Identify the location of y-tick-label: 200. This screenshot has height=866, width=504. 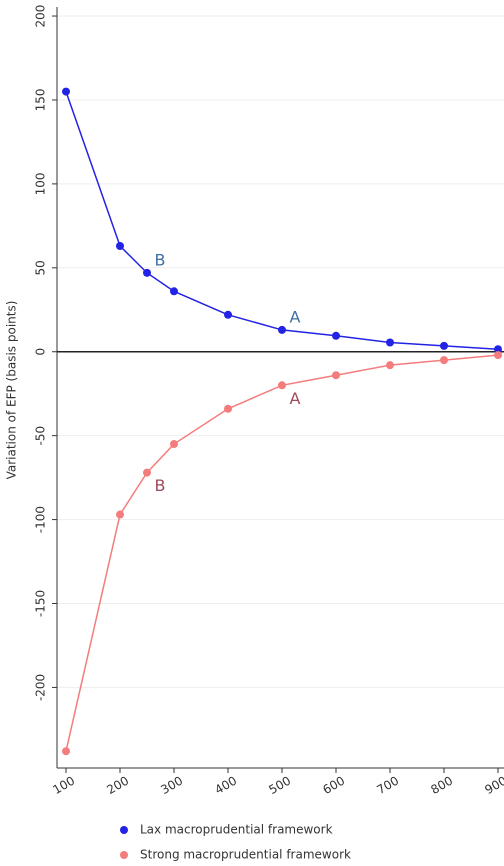
(41, 16).